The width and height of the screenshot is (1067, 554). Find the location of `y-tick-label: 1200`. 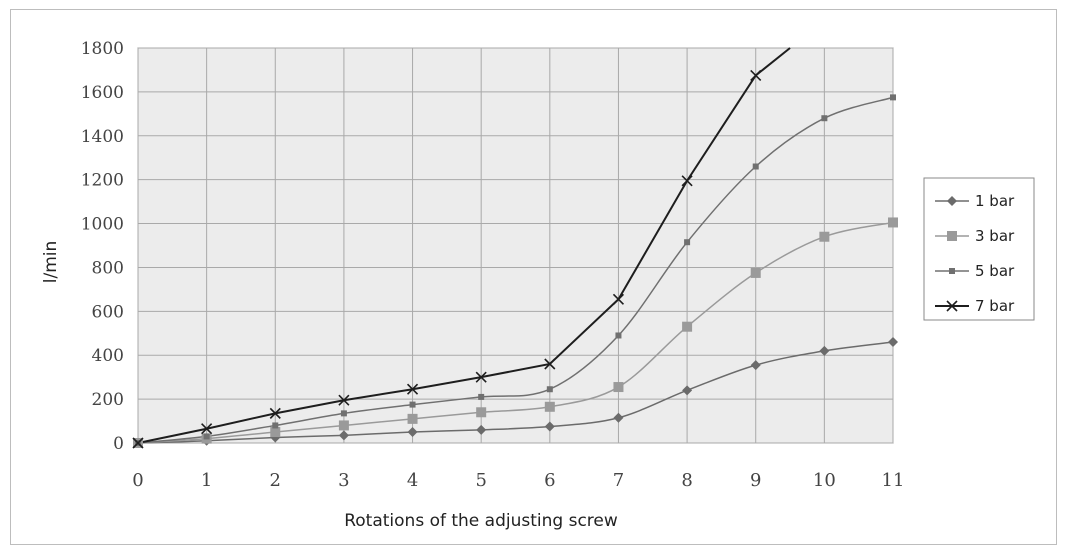

y-tick-label: 1200 is located at coordinates (102, 181).